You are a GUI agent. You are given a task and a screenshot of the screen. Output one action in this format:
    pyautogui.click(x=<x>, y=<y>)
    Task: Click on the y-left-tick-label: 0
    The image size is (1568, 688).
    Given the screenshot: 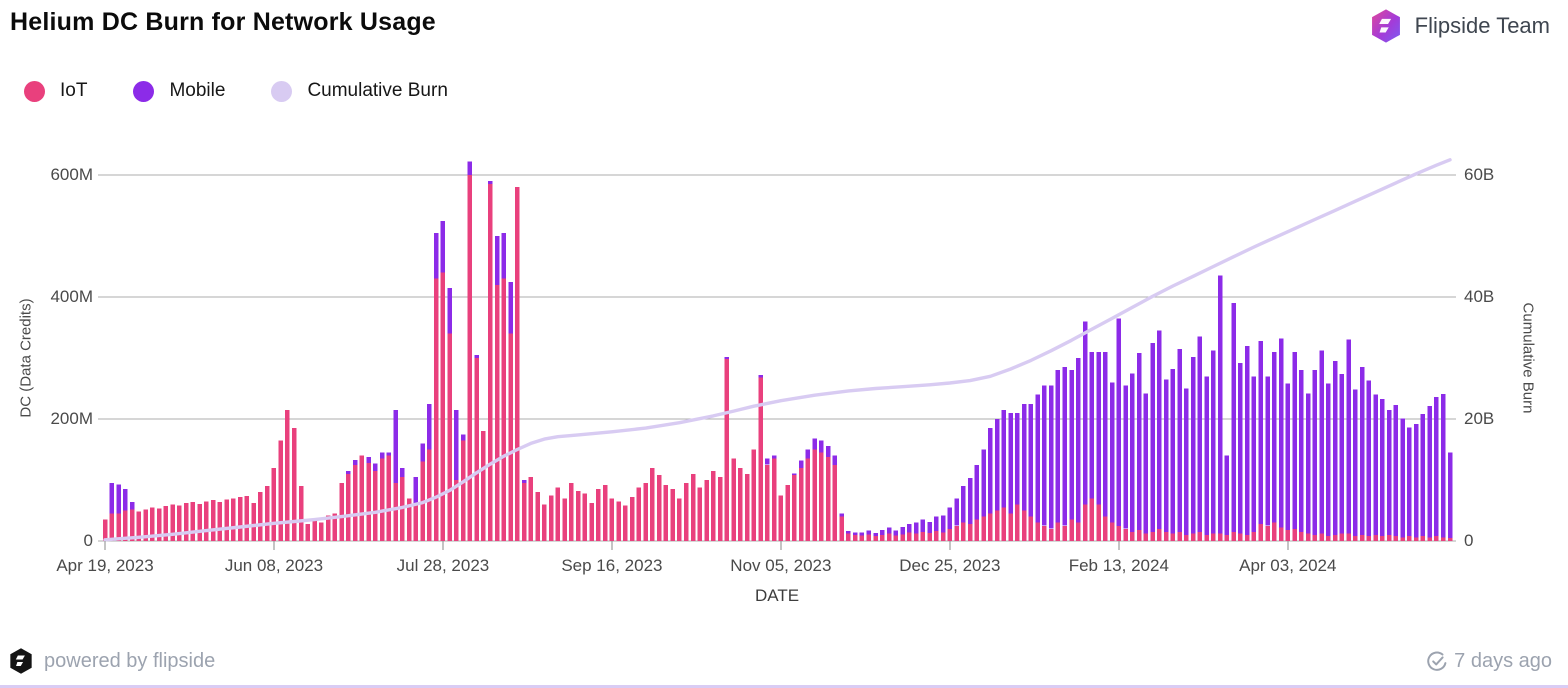 What is the action you would take?
    pyautogui.click(x=88, y=540)
    